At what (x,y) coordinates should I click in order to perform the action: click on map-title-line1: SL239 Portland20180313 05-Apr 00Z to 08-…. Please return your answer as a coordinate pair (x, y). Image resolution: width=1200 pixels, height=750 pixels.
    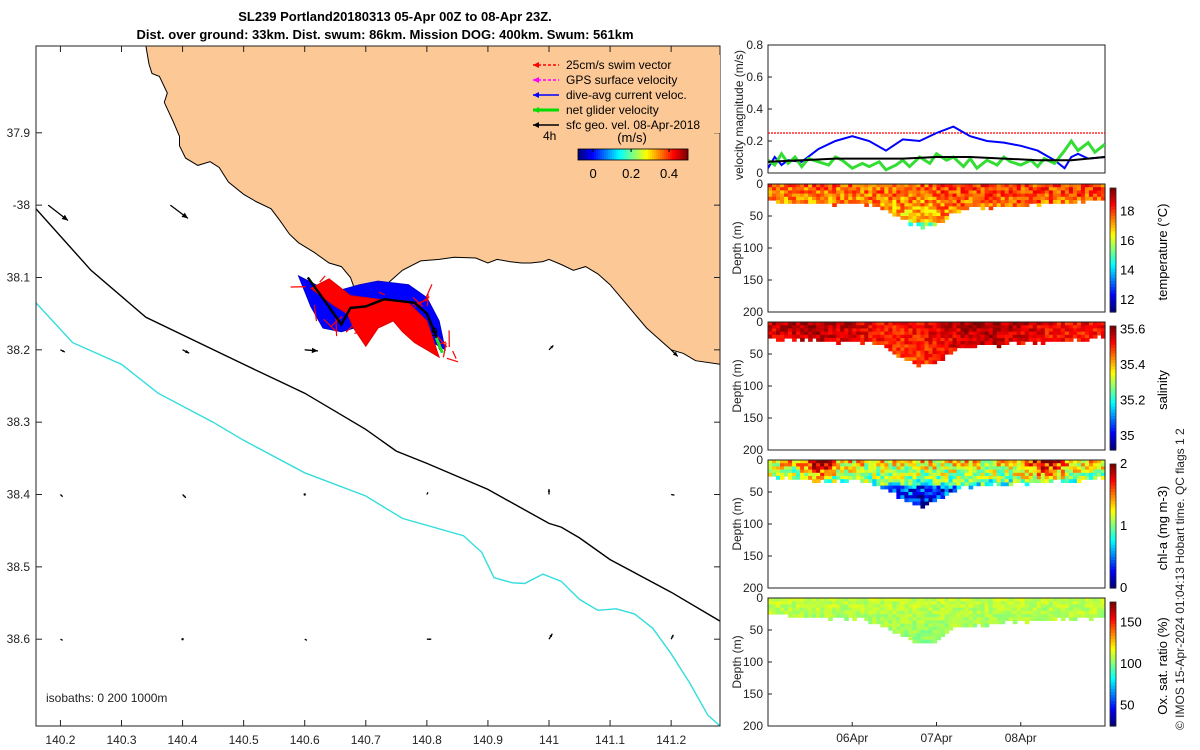
    Looking at the image, I should click on (395, 16).